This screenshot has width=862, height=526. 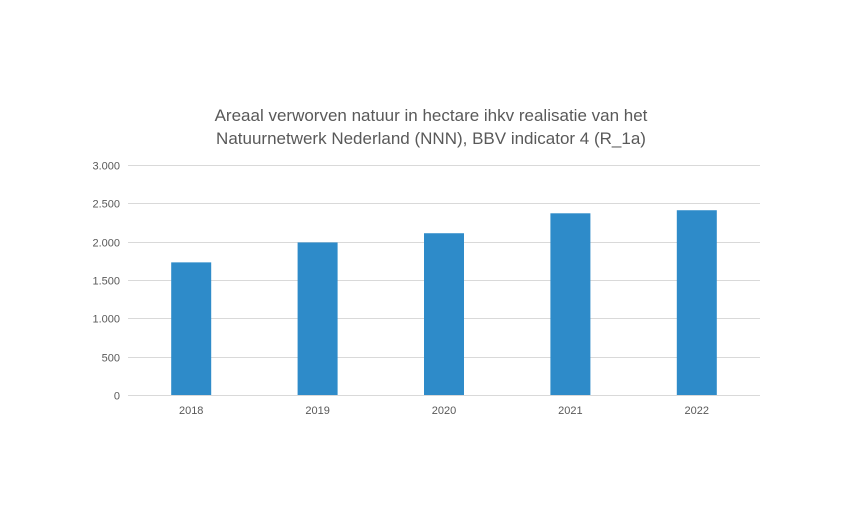 I want to click on bar-2022, so click(x=696, y=302).